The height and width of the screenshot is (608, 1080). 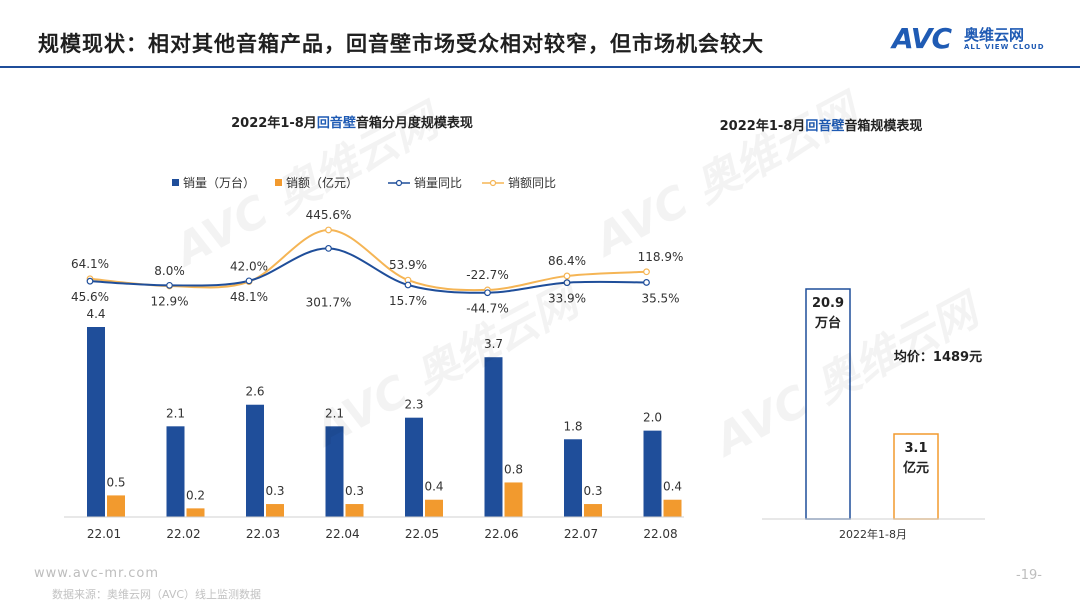 What do you see at coordinates (219, 182) in the screenshot?
I see `legend-label: 销量（万台）` at bounding box center [219, 182].